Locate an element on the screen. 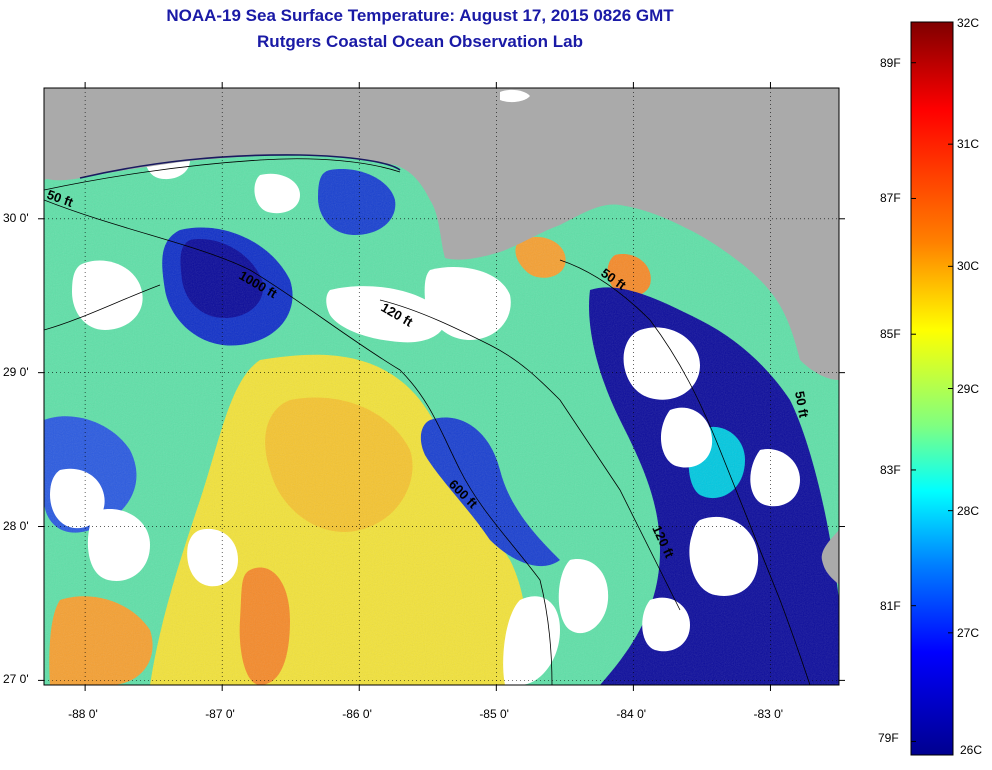 The image size is (992, 770). coastline is located at coordinates (240, 166).